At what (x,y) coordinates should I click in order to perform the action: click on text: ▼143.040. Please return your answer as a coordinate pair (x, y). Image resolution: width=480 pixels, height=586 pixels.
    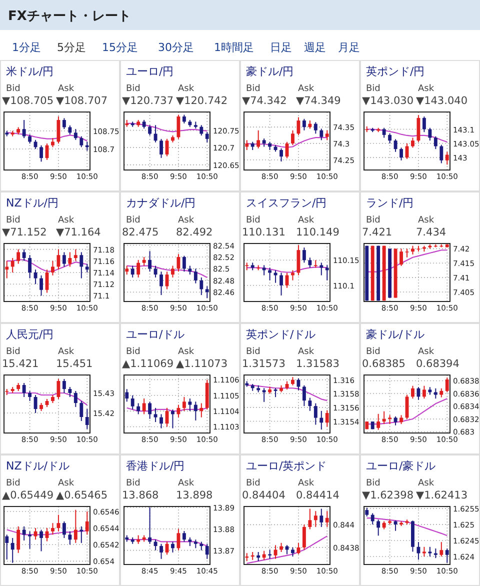
    Looking at the image, I should click on (442, 101).